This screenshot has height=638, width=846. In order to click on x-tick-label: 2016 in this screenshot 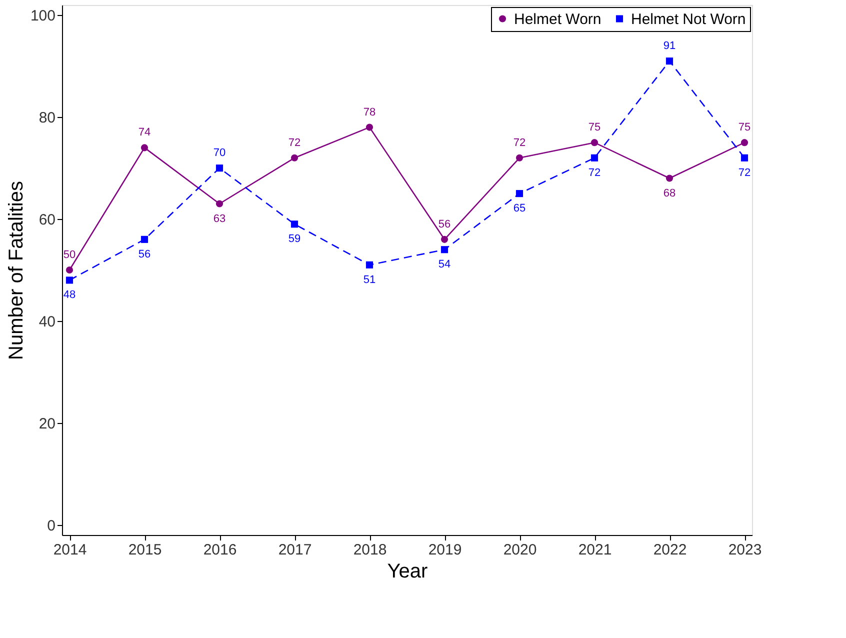, I will do `click(220, 550)`.